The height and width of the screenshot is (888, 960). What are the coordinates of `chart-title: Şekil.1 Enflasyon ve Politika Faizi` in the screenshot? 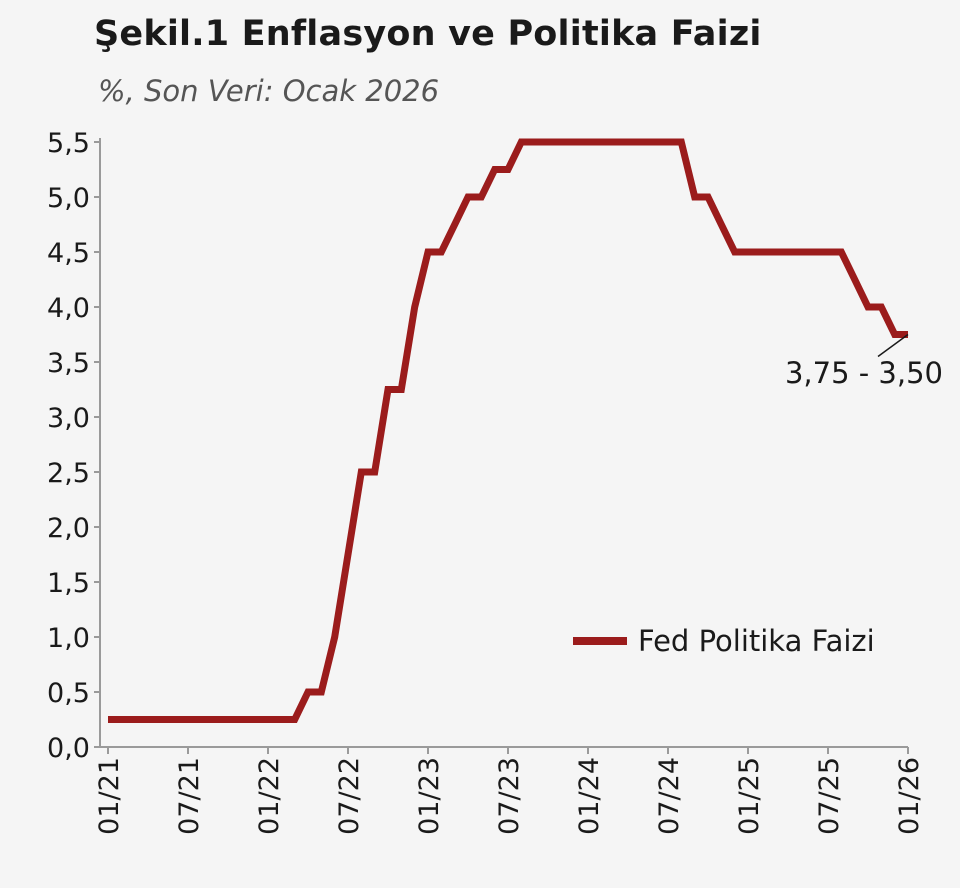 It's located at (428, 34).